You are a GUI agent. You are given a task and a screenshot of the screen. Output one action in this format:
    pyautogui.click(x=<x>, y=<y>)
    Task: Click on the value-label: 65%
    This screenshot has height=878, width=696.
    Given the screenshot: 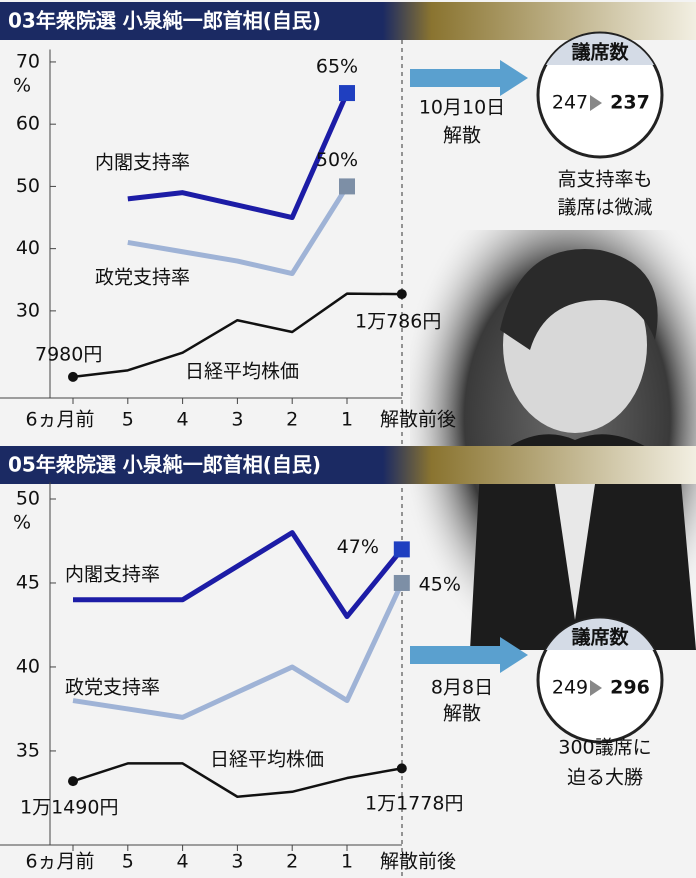 What is the action you would take?
    pyautogui.click(x=337, y=67)
    